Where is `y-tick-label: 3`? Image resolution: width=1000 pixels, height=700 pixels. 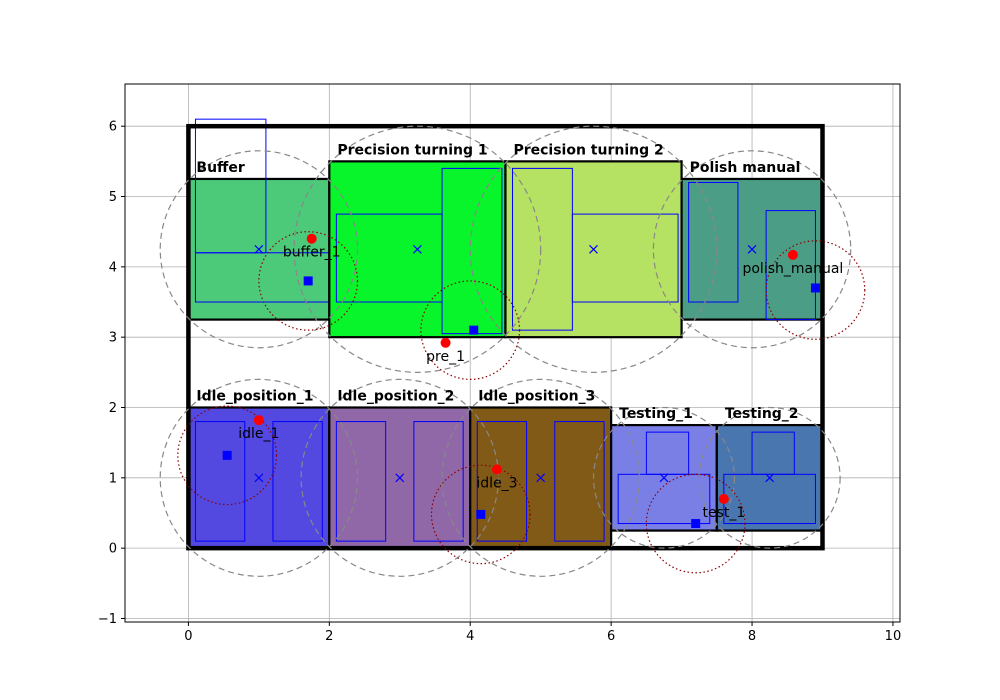 y-tick-label: 3 is located at coordinates (113, 338).